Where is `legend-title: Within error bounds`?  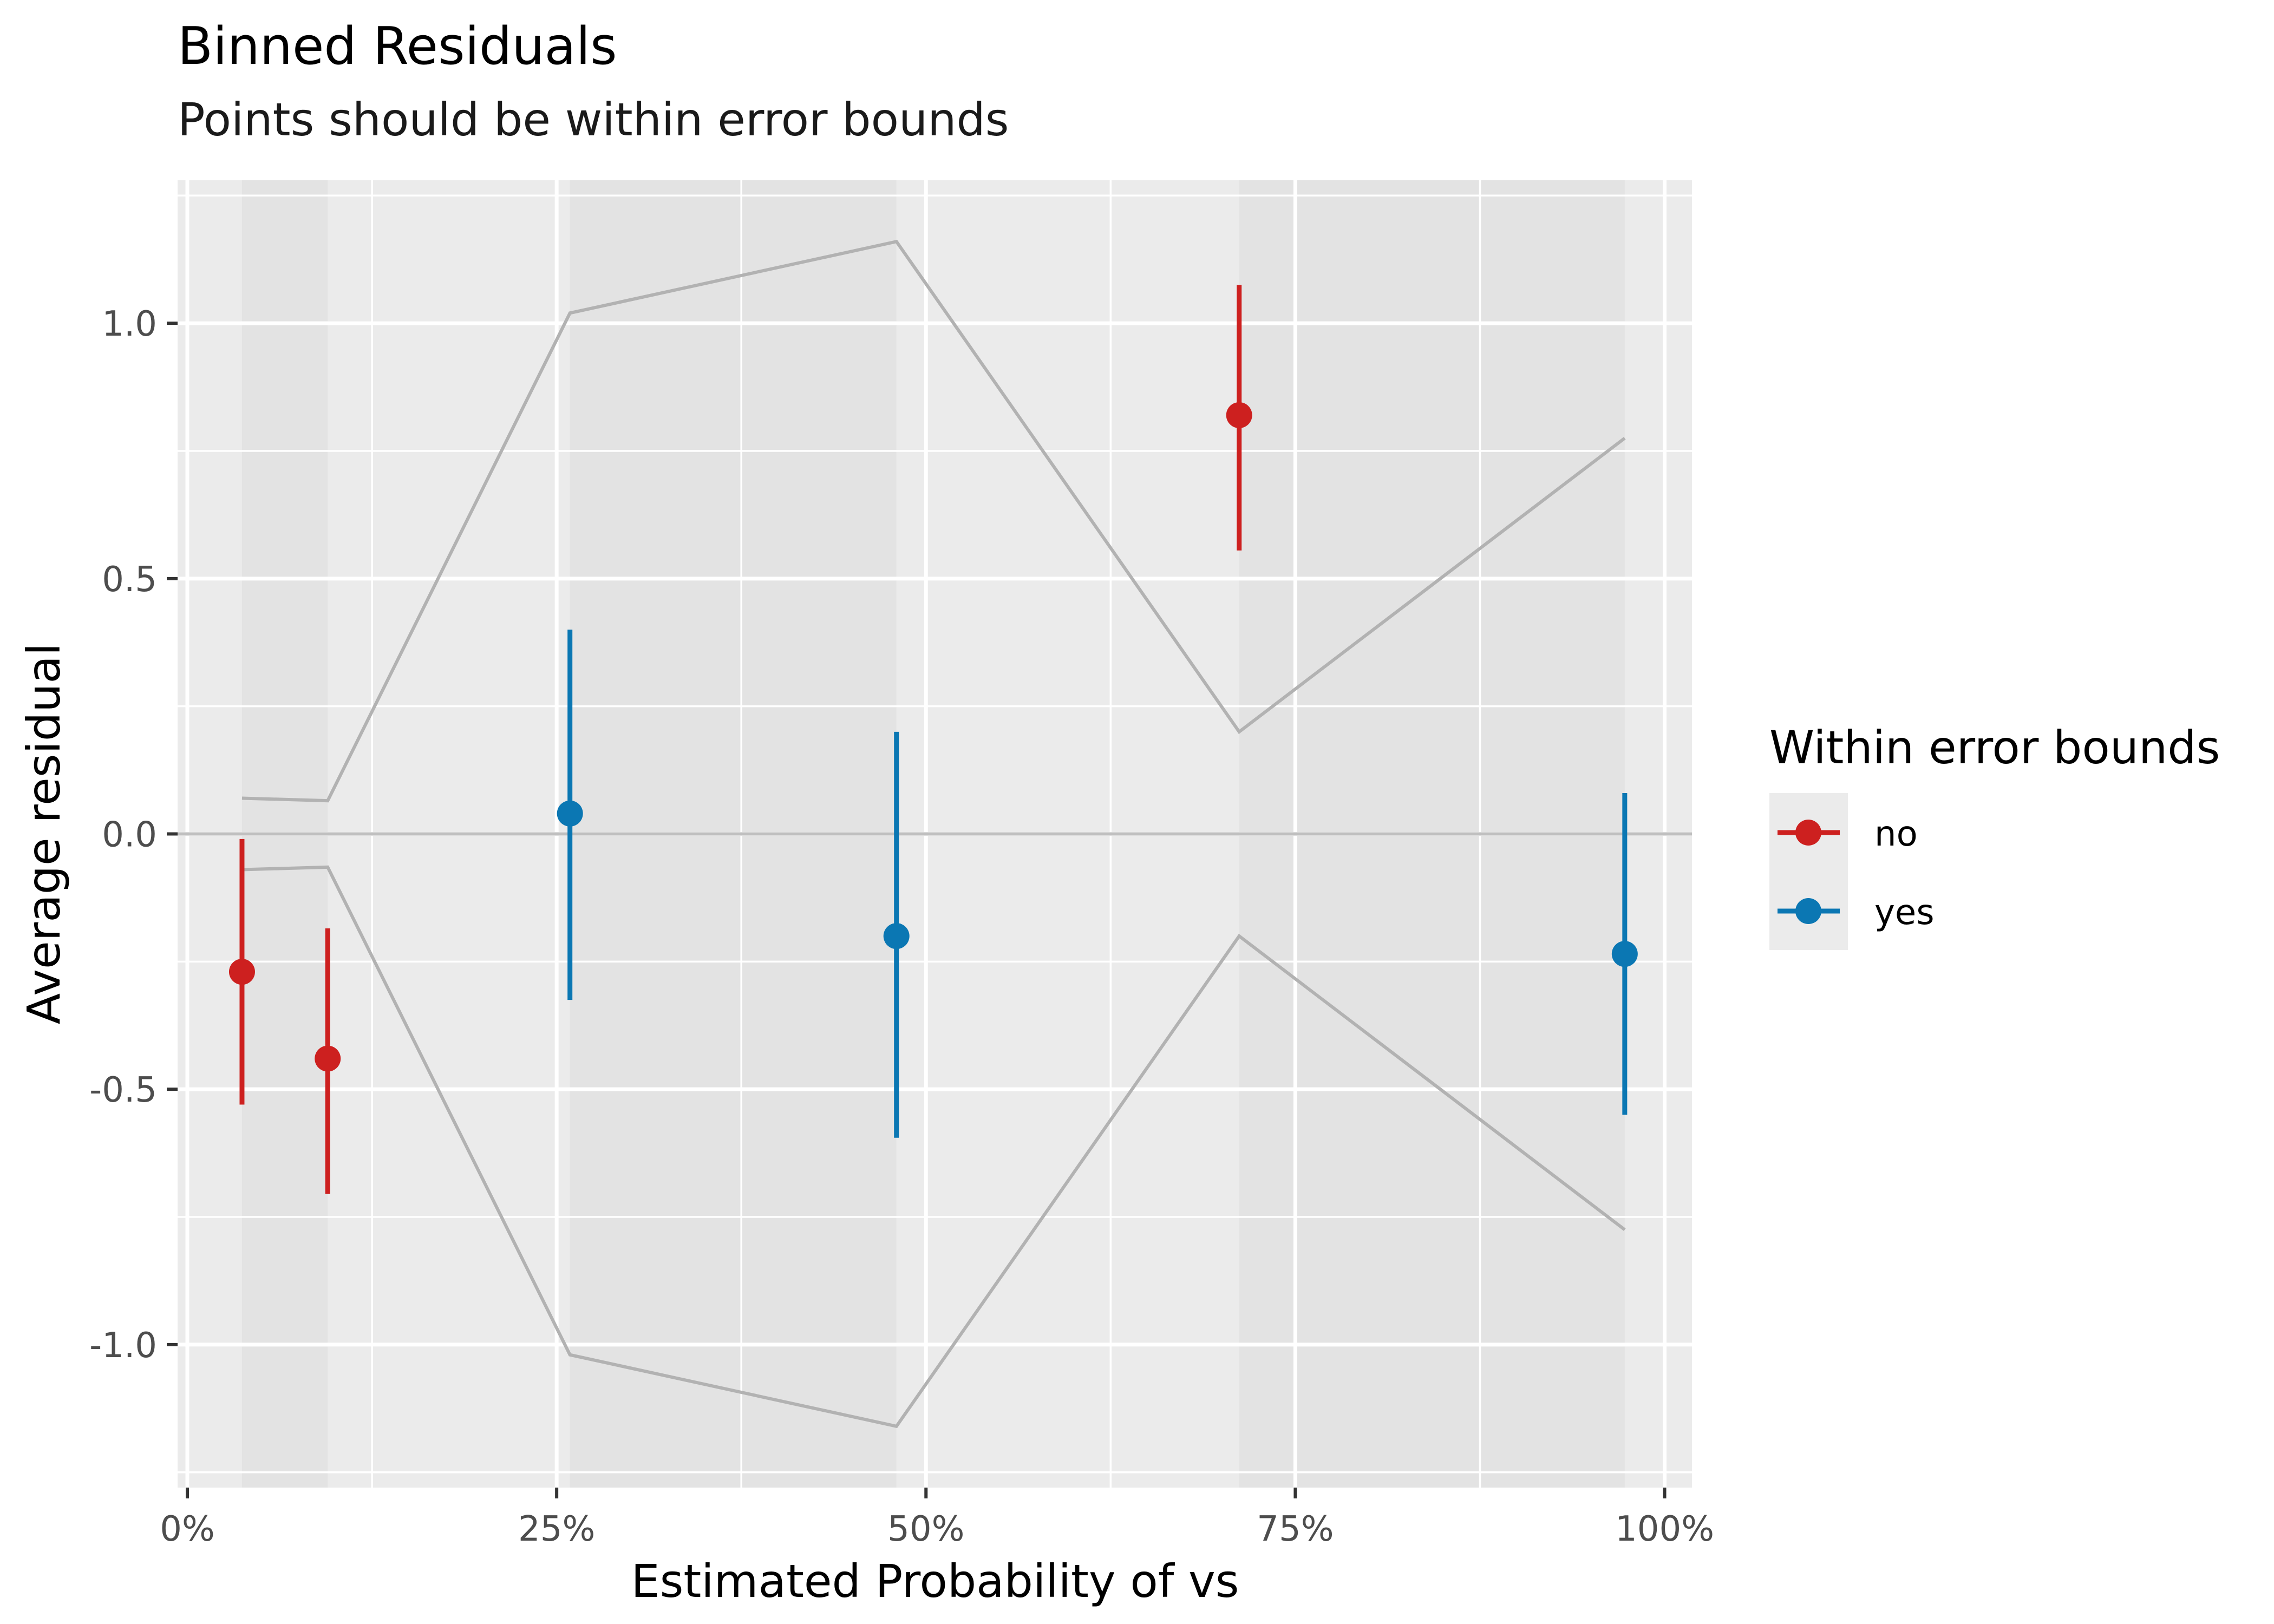
legend-title: Within error bounds is located at coordinates (1995, 747).